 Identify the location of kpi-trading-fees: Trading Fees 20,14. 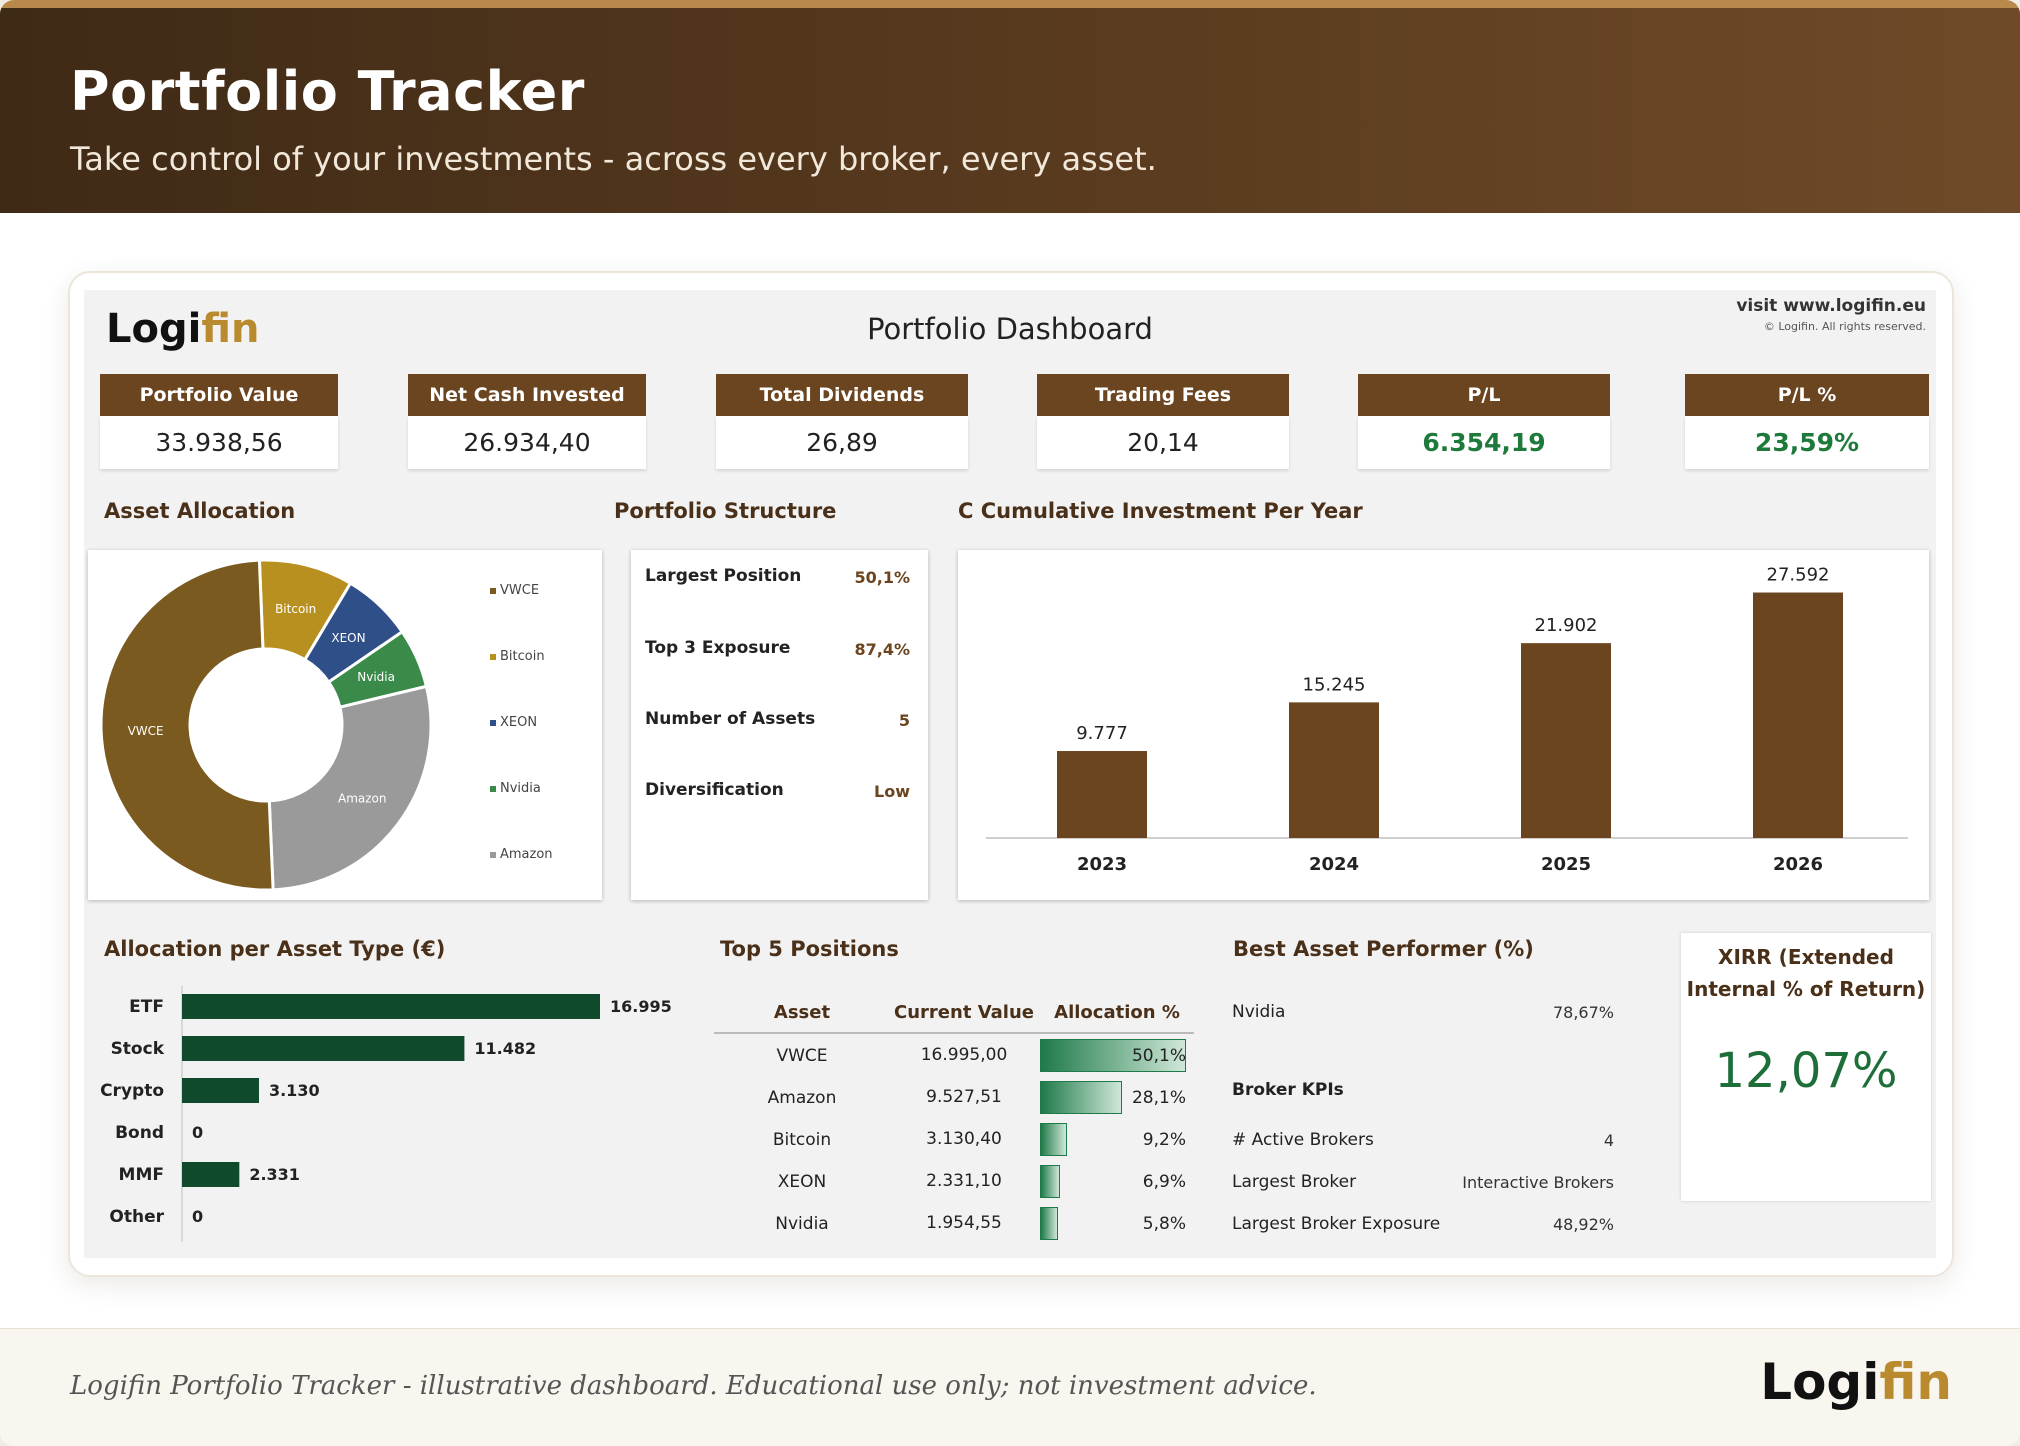
(1163, 421).